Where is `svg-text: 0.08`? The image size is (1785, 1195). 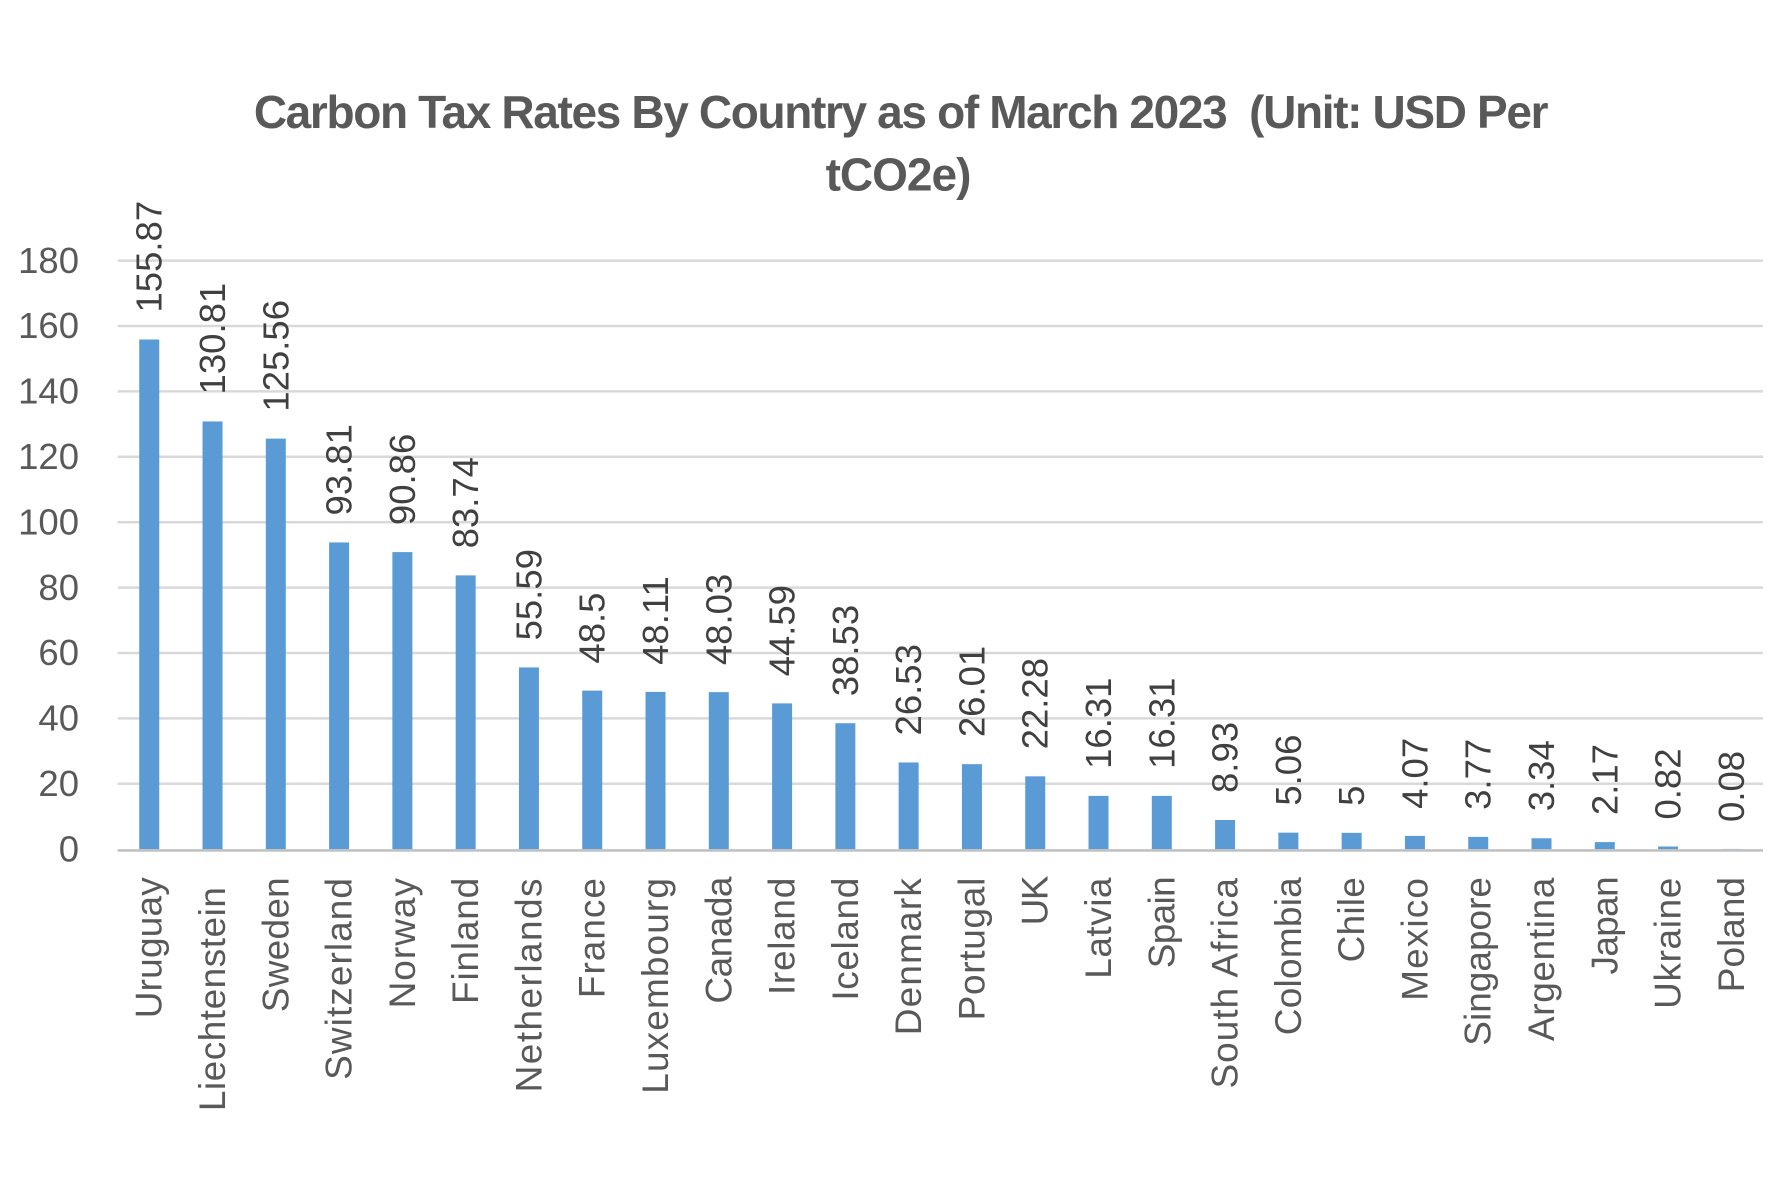
svg-text: 0.08 is located at coordinates (1731, 786).